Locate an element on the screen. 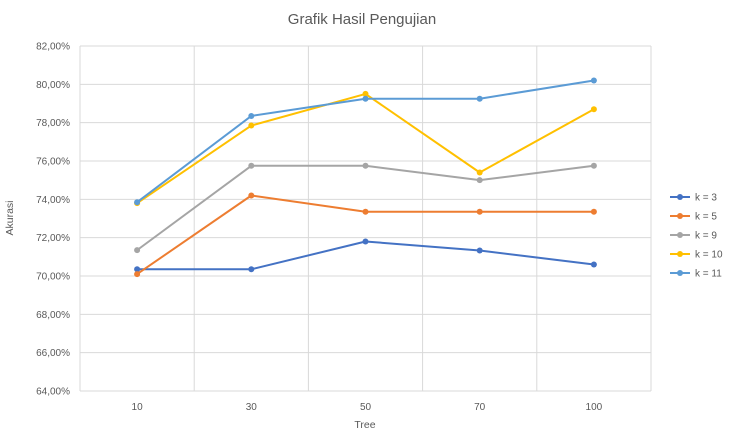 The height and width of the screenshot is (436, 735). y-tick-label: 64,00% is located at coordinates (53, 392).